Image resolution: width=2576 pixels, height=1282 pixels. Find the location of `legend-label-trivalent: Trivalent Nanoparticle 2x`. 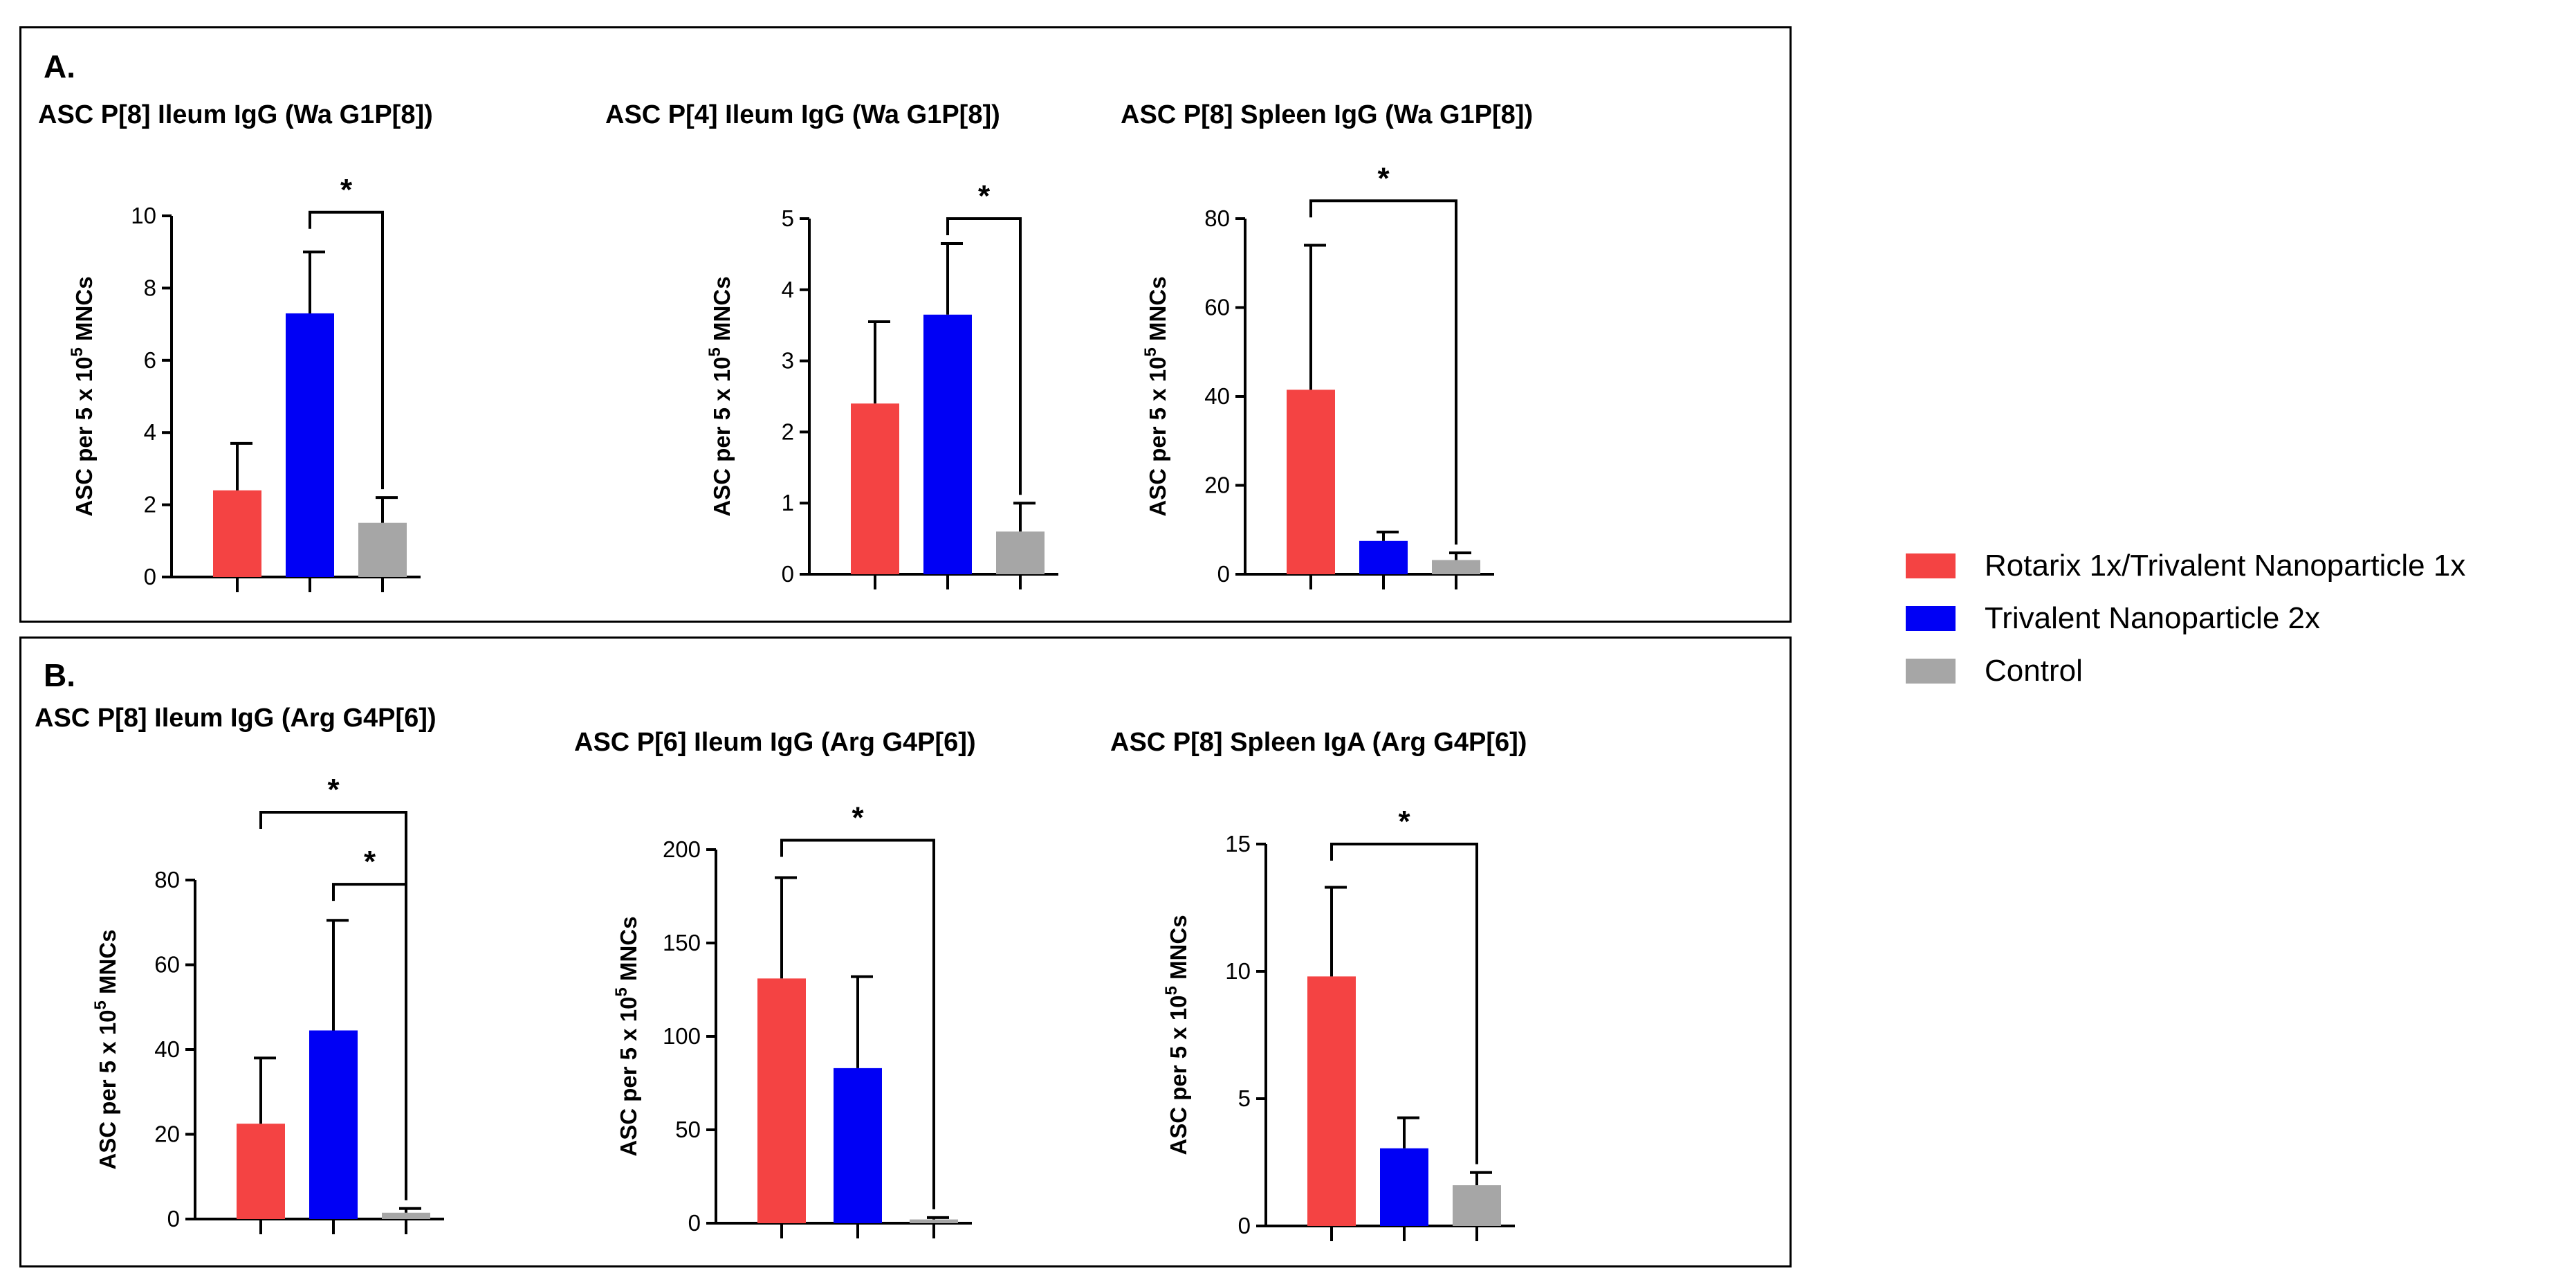

legend-label-trivalent: Trivalent Nanoparticle 2x is located at coordinates (2153, 618).